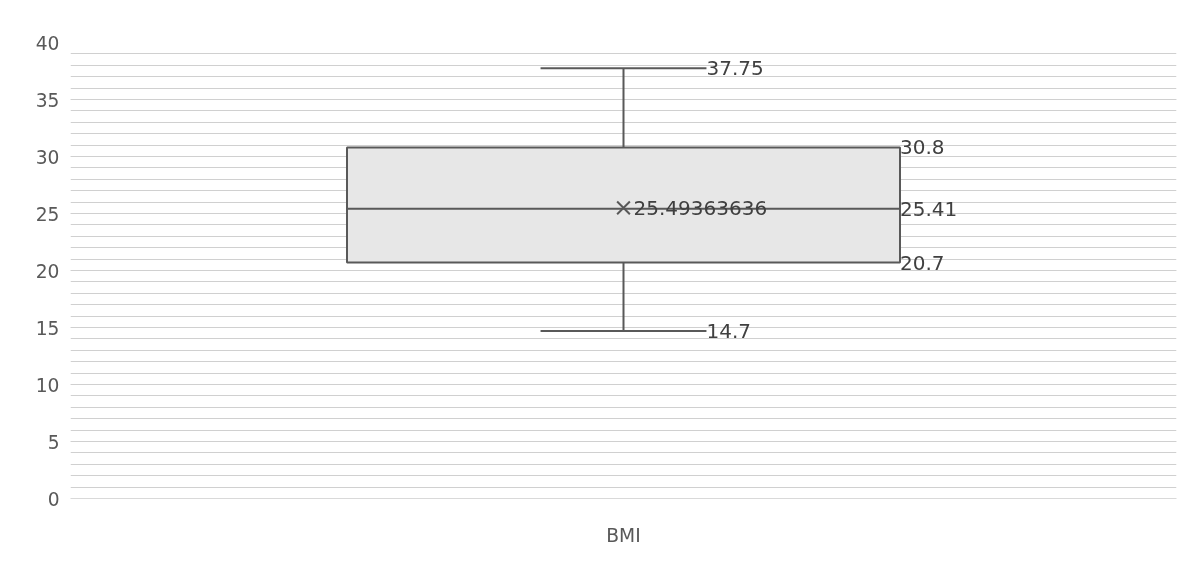 The image size is (1194, 572). Describe the element at coordinates (47, 271) in the screenshot. I see `y-tick-label: 20` at that location.